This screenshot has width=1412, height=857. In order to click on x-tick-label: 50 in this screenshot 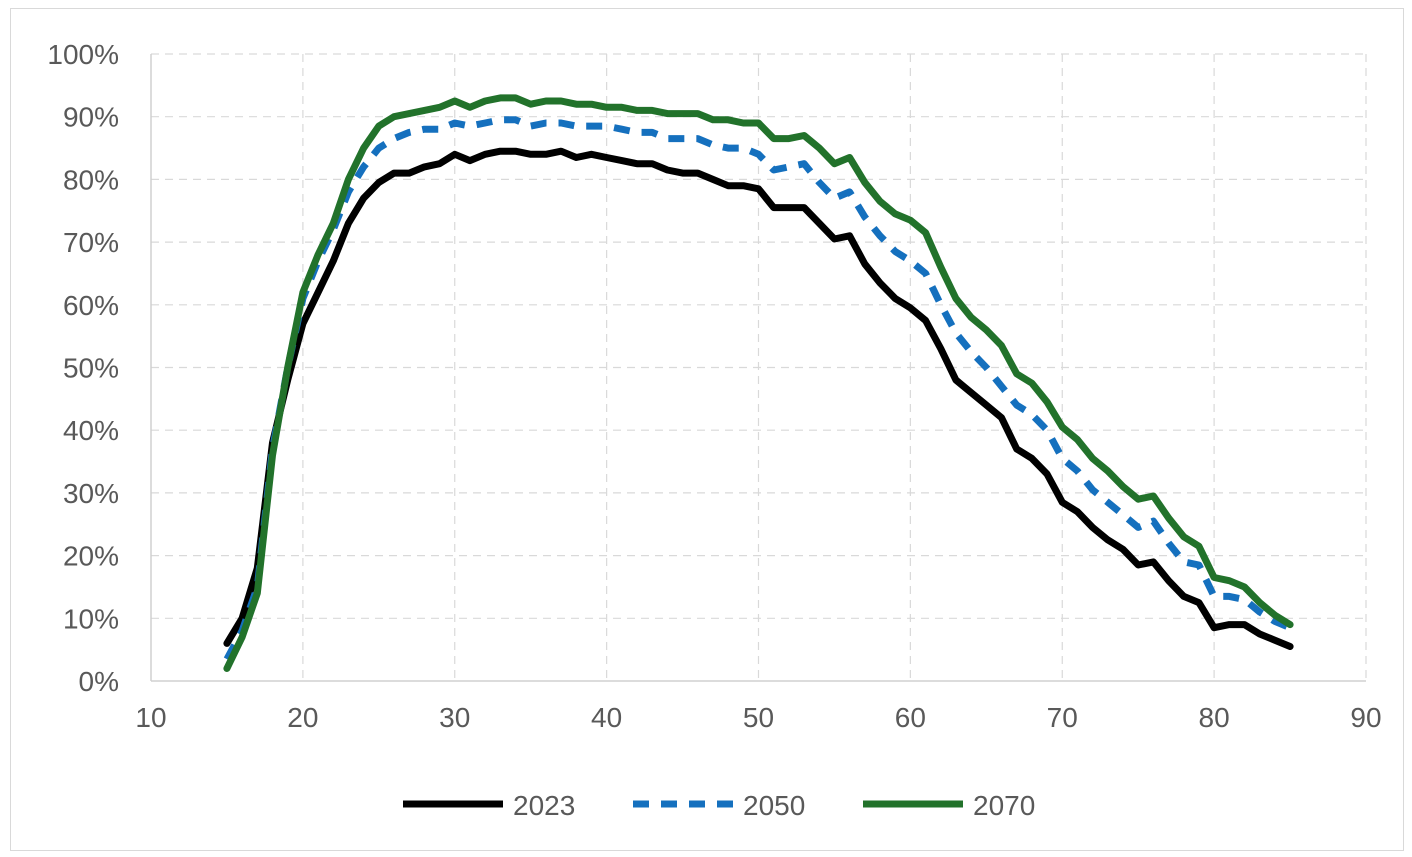, I will do `click(758, 717)`.